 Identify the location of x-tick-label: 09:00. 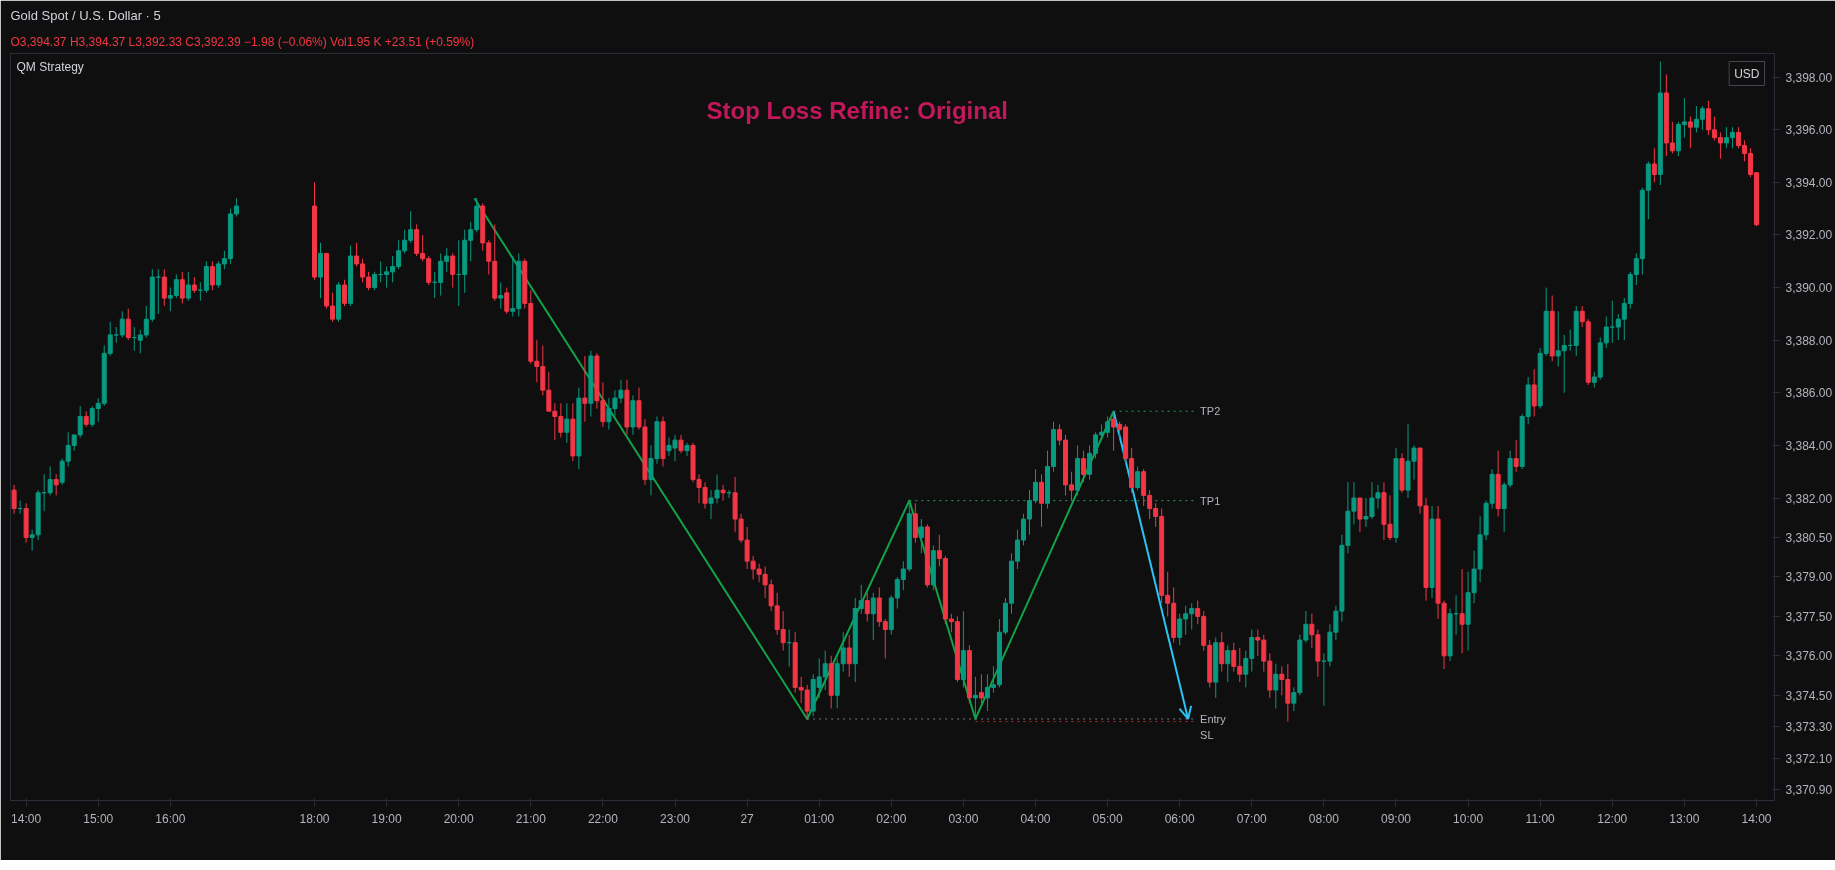
(1396, 818).